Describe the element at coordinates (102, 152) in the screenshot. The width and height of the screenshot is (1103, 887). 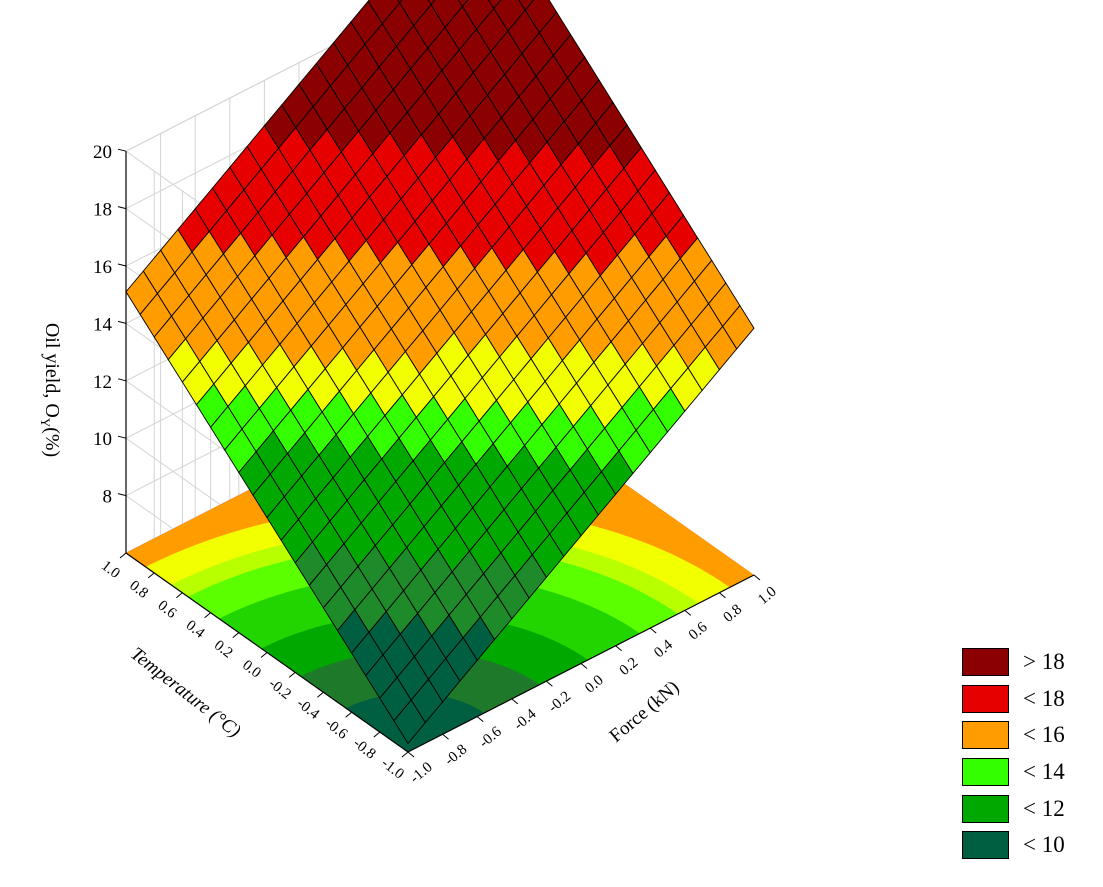
I see `z-tick-label: 20` at that location.